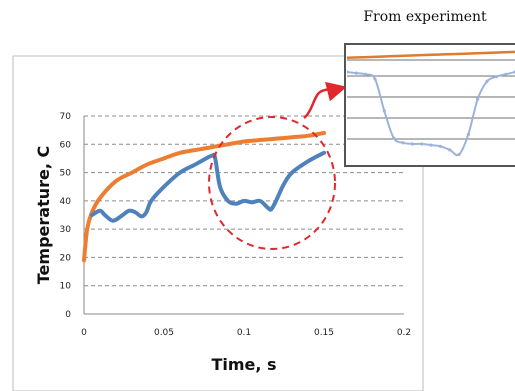  I want to click on inset-frame, so click(429, 105).